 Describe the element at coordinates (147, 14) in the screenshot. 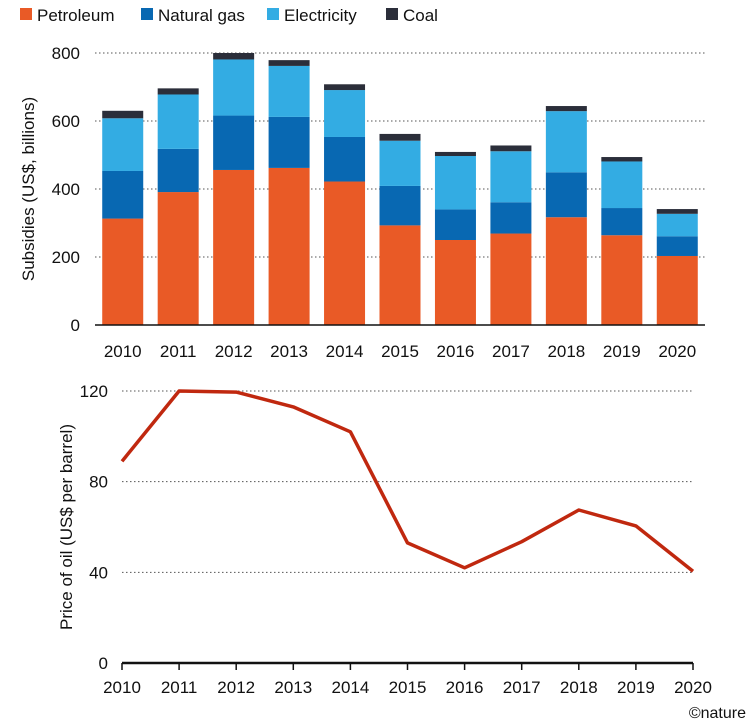

I see `legend-swatch-natural-gas` at that location.